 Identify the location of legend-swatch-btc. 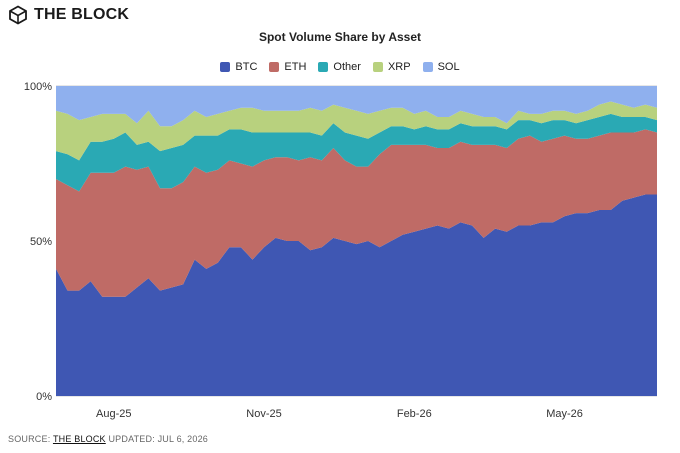
(225, 67).